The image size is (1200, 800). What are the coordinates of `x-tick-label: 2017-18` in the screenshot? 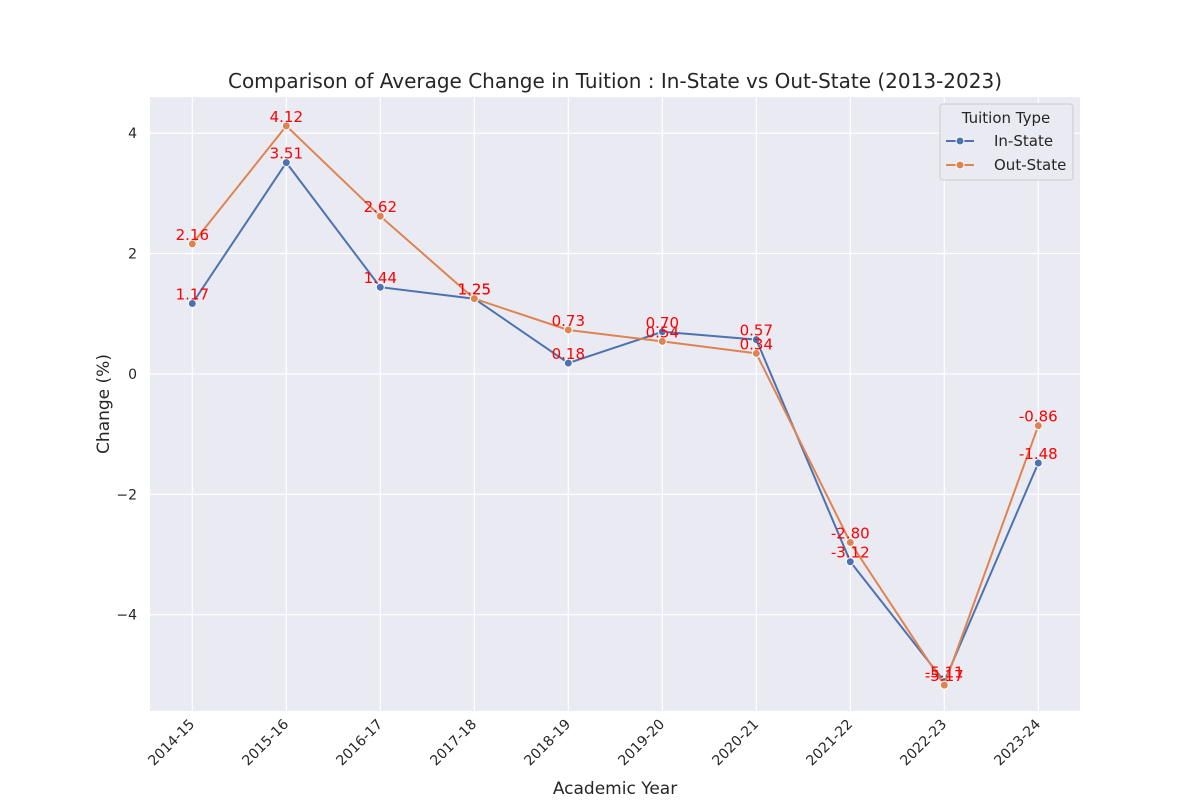 It's located at (453, 743).